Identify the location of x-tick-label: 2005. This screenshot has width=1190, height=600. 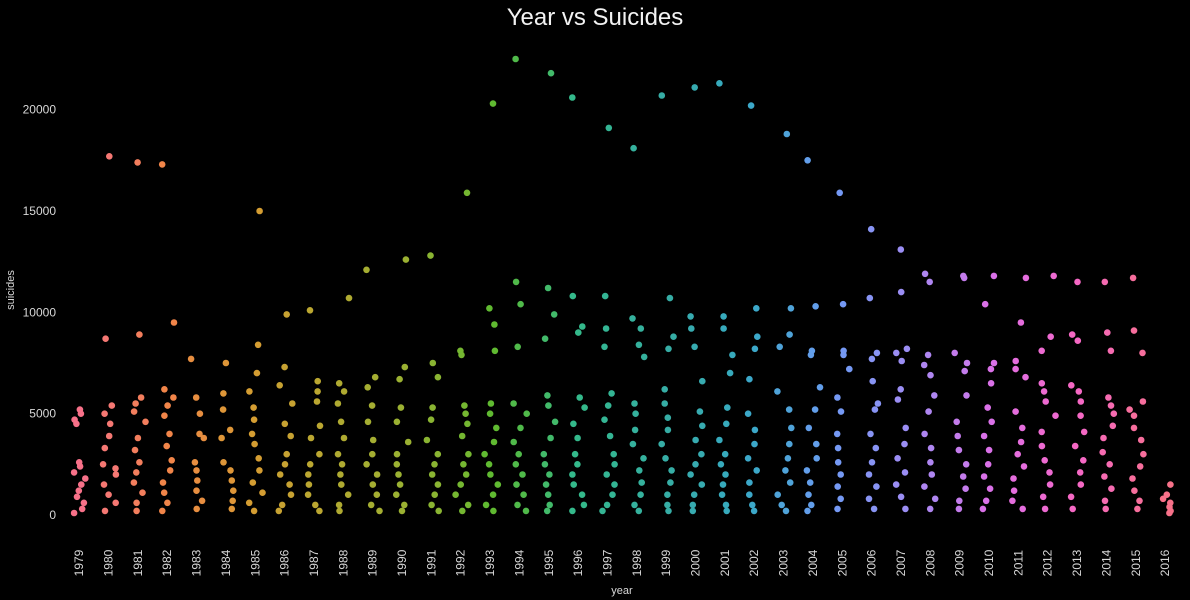
(842, 562).